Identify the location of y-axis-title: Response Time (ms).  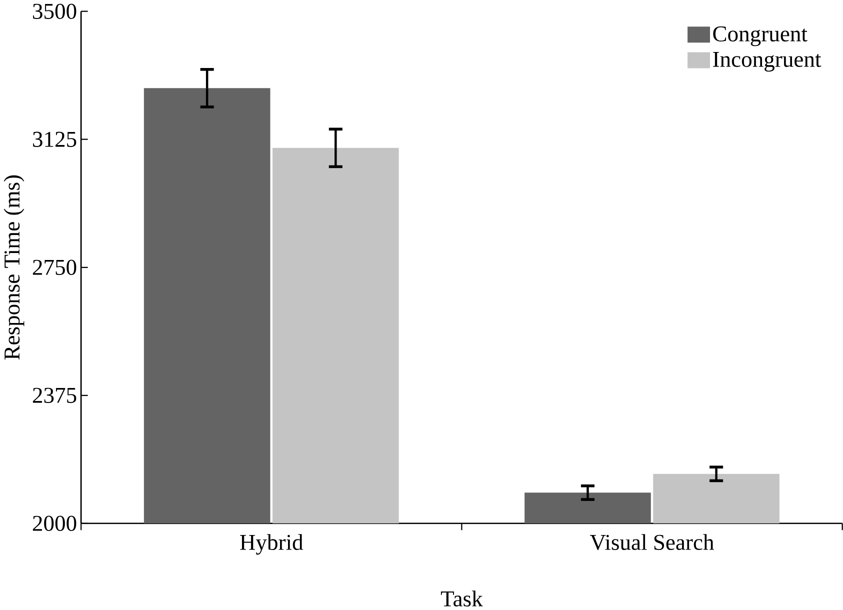
(14, 267).